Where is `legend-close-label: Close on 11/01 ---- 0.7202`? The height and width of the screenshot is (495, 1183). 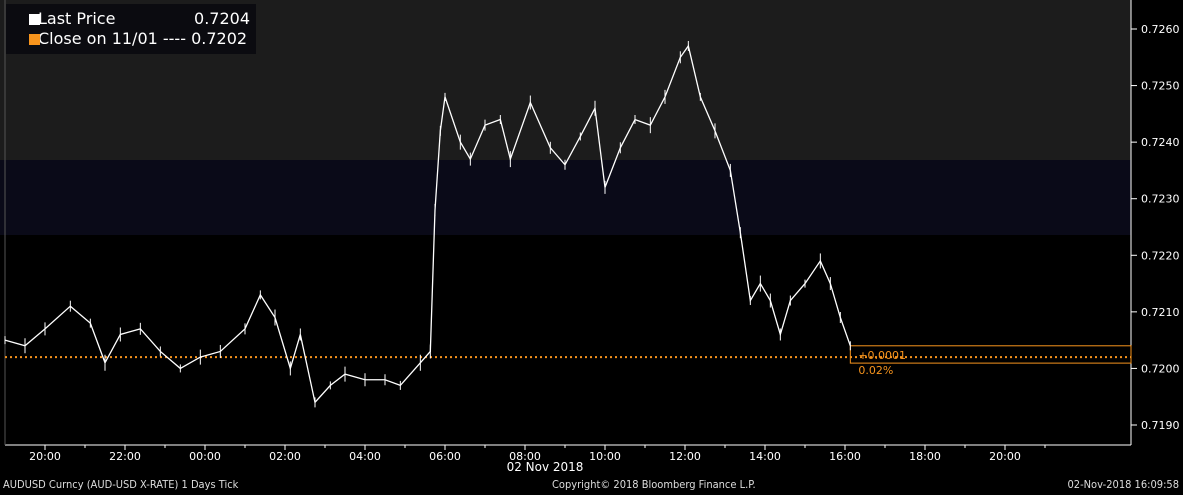 legend-close-label: Close on 11/01 ---- 0.7202 is located at coordinates (143, 38).